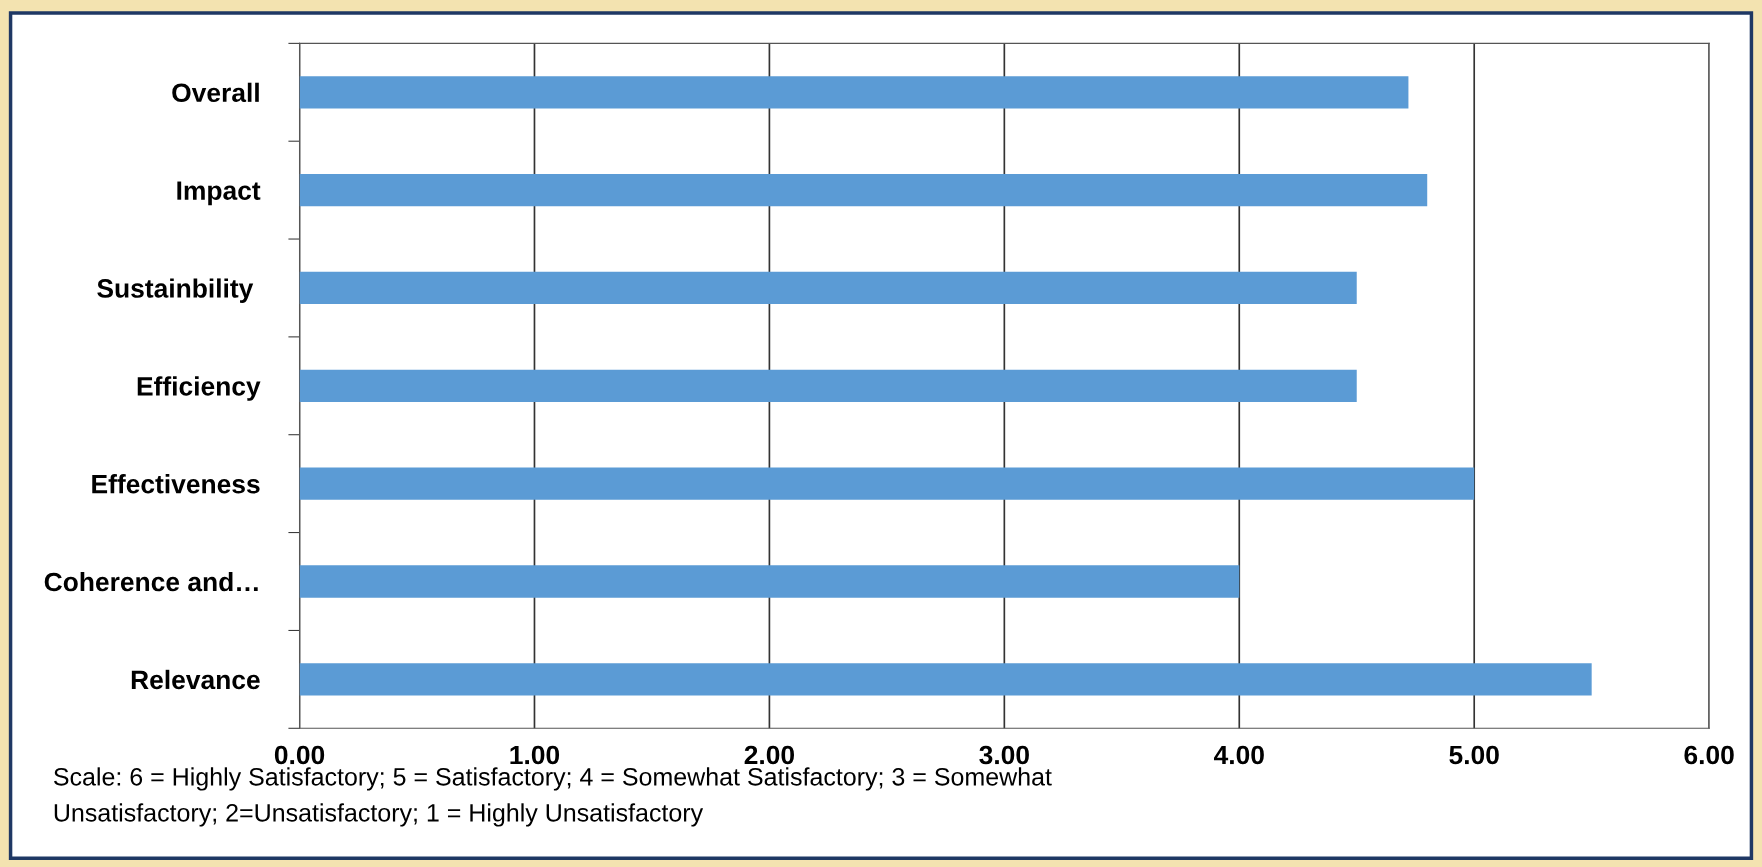  I want to click on y-tick-label: Relevance, so click(195, 679).